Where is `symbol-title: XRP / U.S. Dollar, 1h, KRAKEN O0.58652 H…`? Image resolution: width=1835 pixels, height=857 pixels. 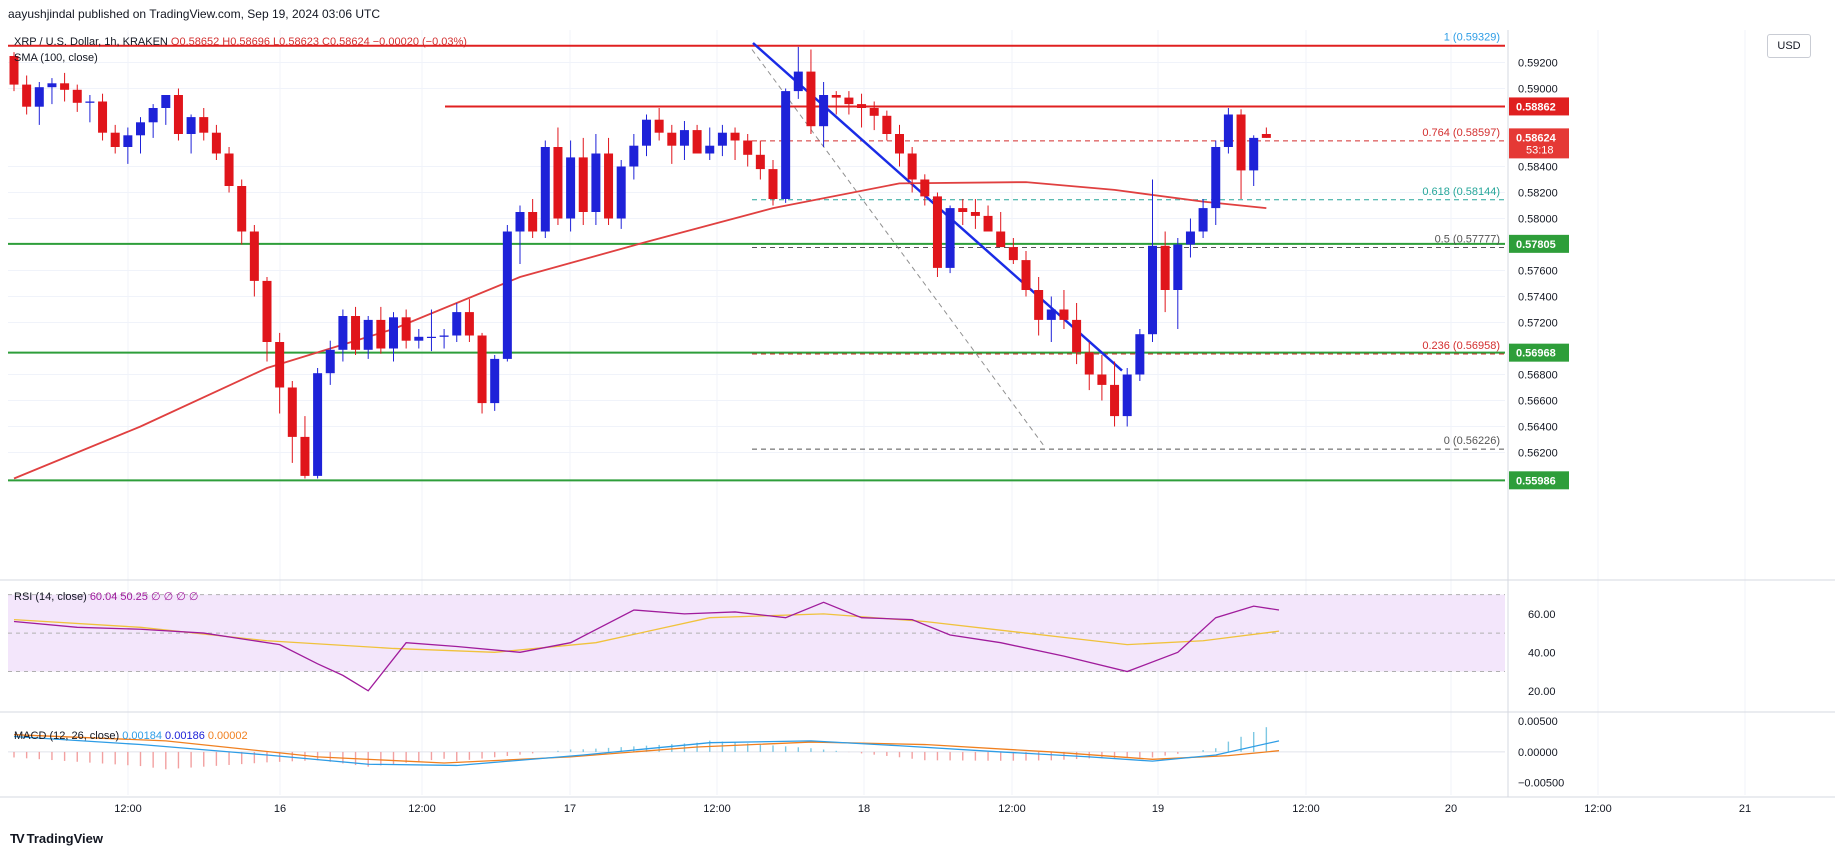 symbol-title: XRP / U.S. Dollar, 1h, KRAKEN O0.58652 H… is located at coordinates (240, 42).